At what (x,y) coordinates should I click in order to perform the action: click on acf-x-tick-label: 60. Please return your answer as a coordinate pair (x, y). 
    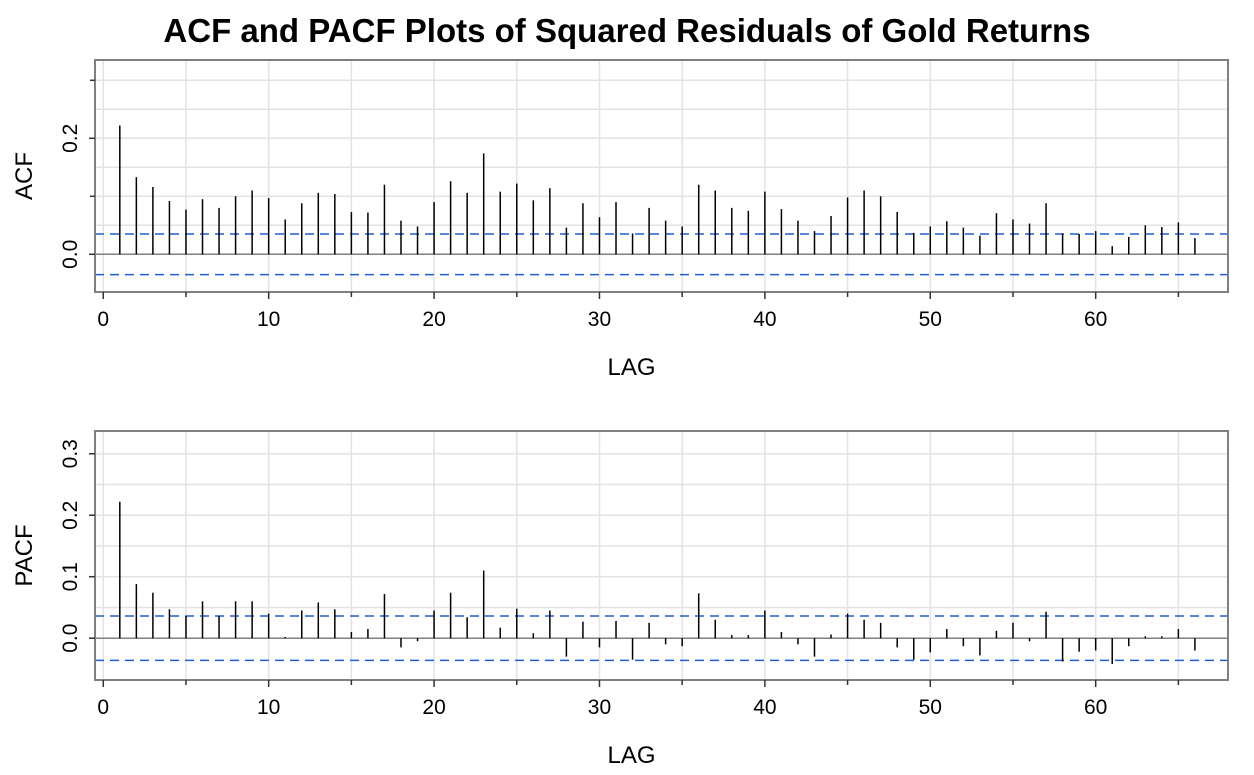
    Looking at the image, I should click on (1095, 319).